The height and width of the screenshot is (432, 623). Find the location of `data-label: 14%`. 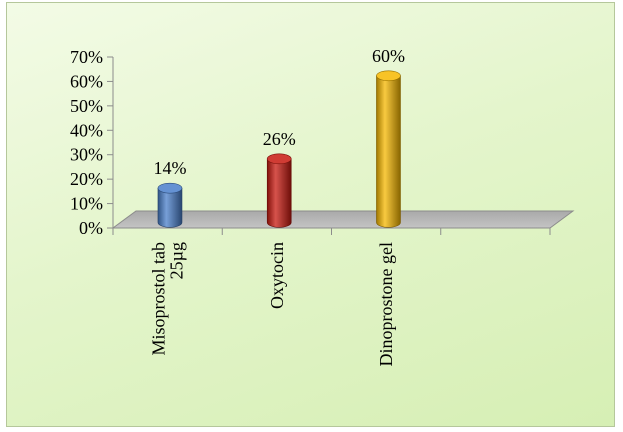

data-label: 14% is located at coordinates (169, 168).